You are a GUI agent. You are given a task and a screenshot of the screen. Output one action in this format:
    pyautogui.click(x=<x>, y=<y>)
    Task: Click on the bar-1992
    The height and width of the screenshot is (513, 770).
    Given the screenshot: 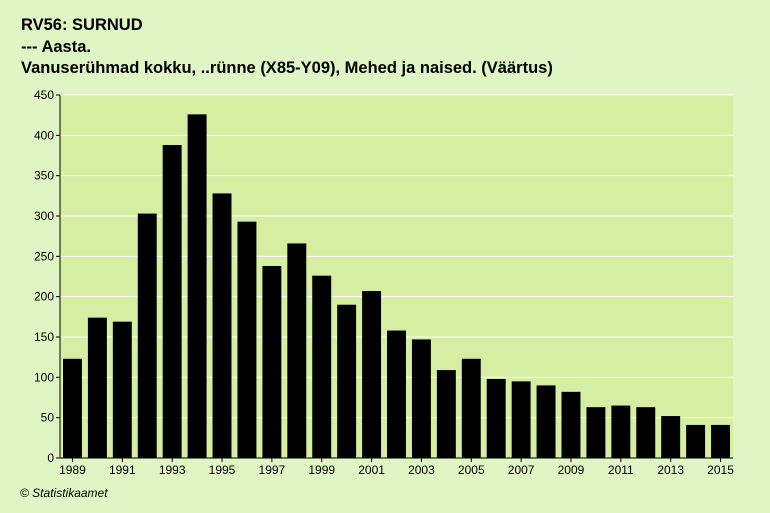 What is the action you would take?
    pyautogui.click(x=147, y=335)
    